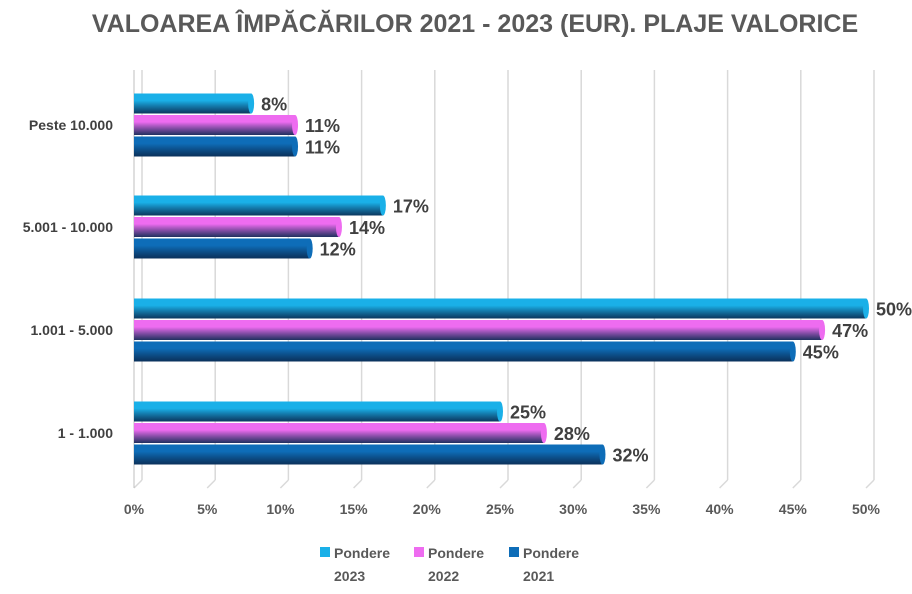  What do you see at coordinates (355, 564) in the screenshot?
I see `legend-item: Pondere 2023` at bounding box center [355, 564].